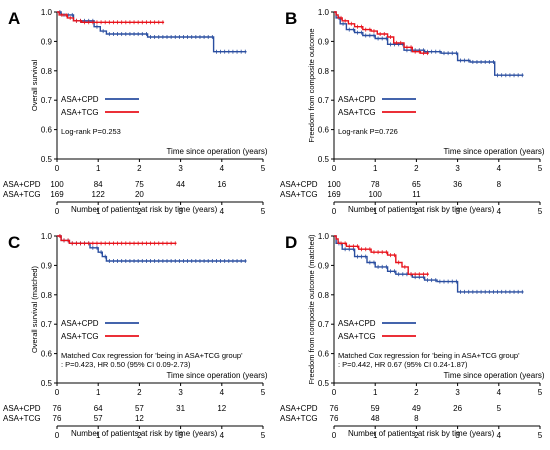  Describe the element at coordinates (91, 131) in the screenshot. I see `stat-annotation: Log-rank P=0.253` at that location.